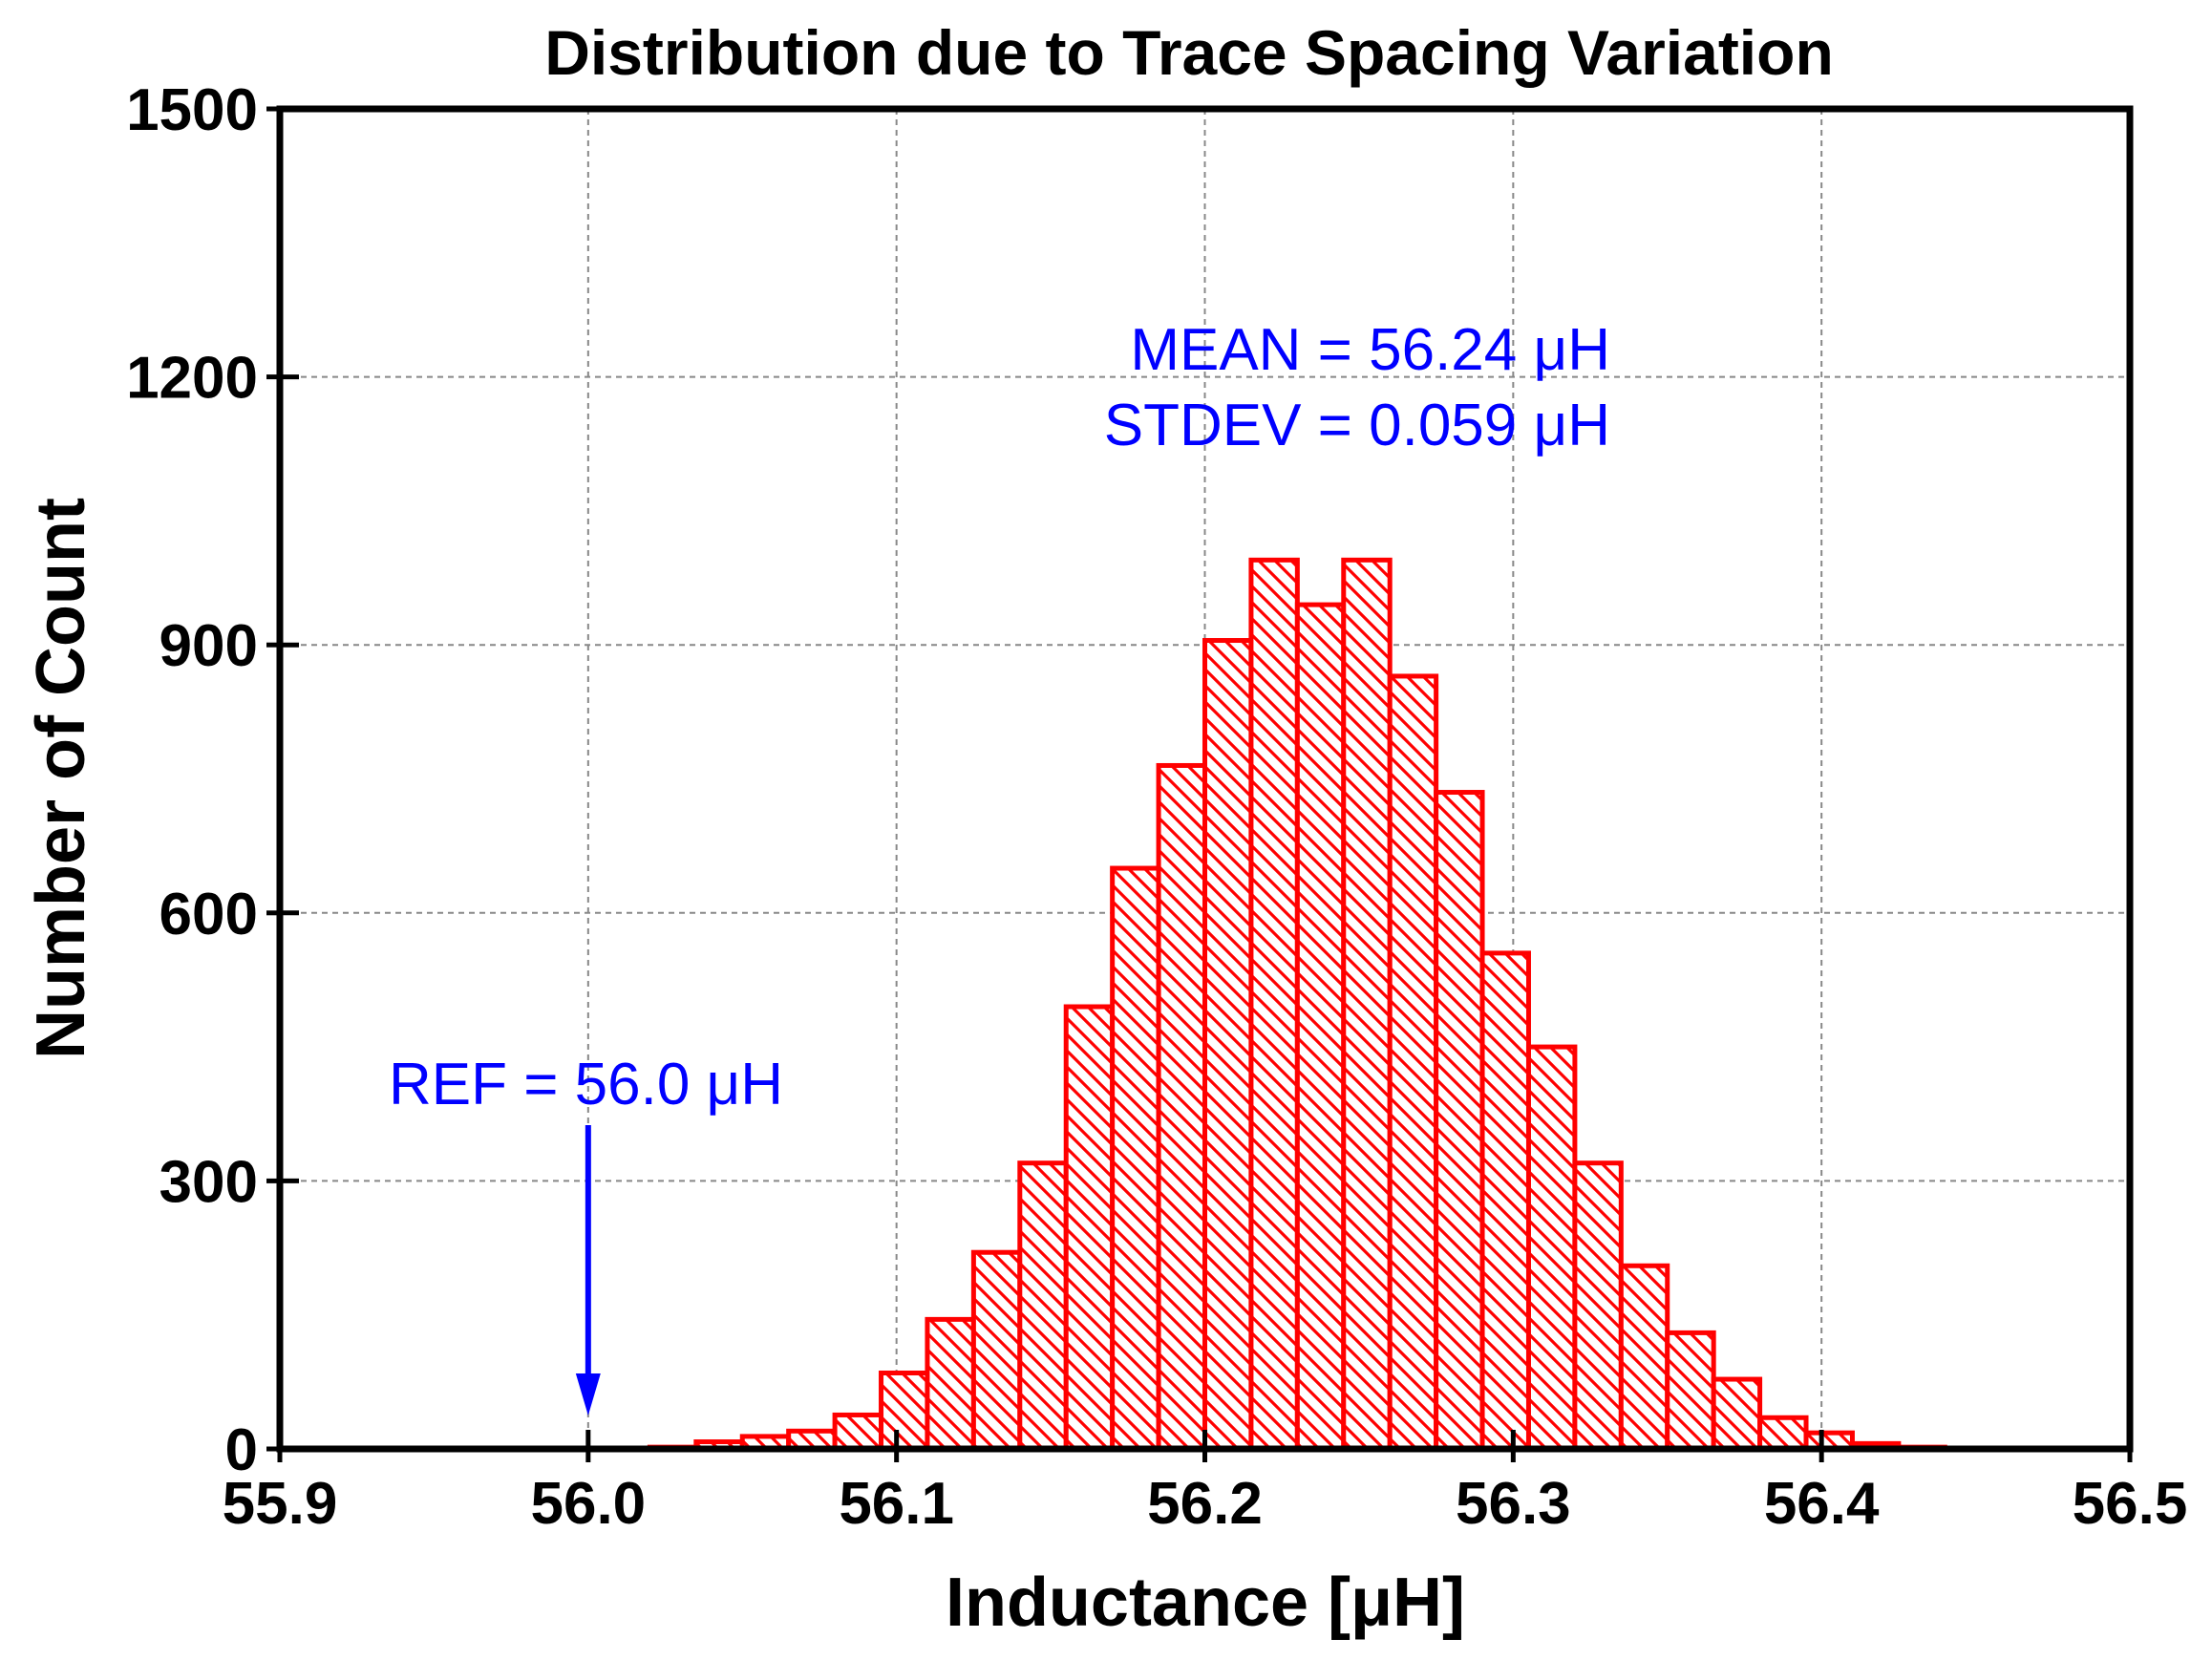 Image resolution: width=2212 pixels, height=1660 pixels. Describe the element at coordinates (280, 1504) in the screenshot. I see `x-tick-label: 55.9` at that location.